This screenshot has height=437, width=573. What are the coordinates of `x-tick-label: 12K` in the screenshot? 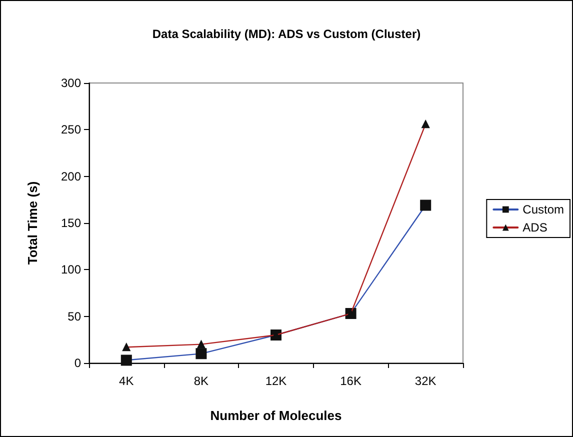 It's located at (276, 381).